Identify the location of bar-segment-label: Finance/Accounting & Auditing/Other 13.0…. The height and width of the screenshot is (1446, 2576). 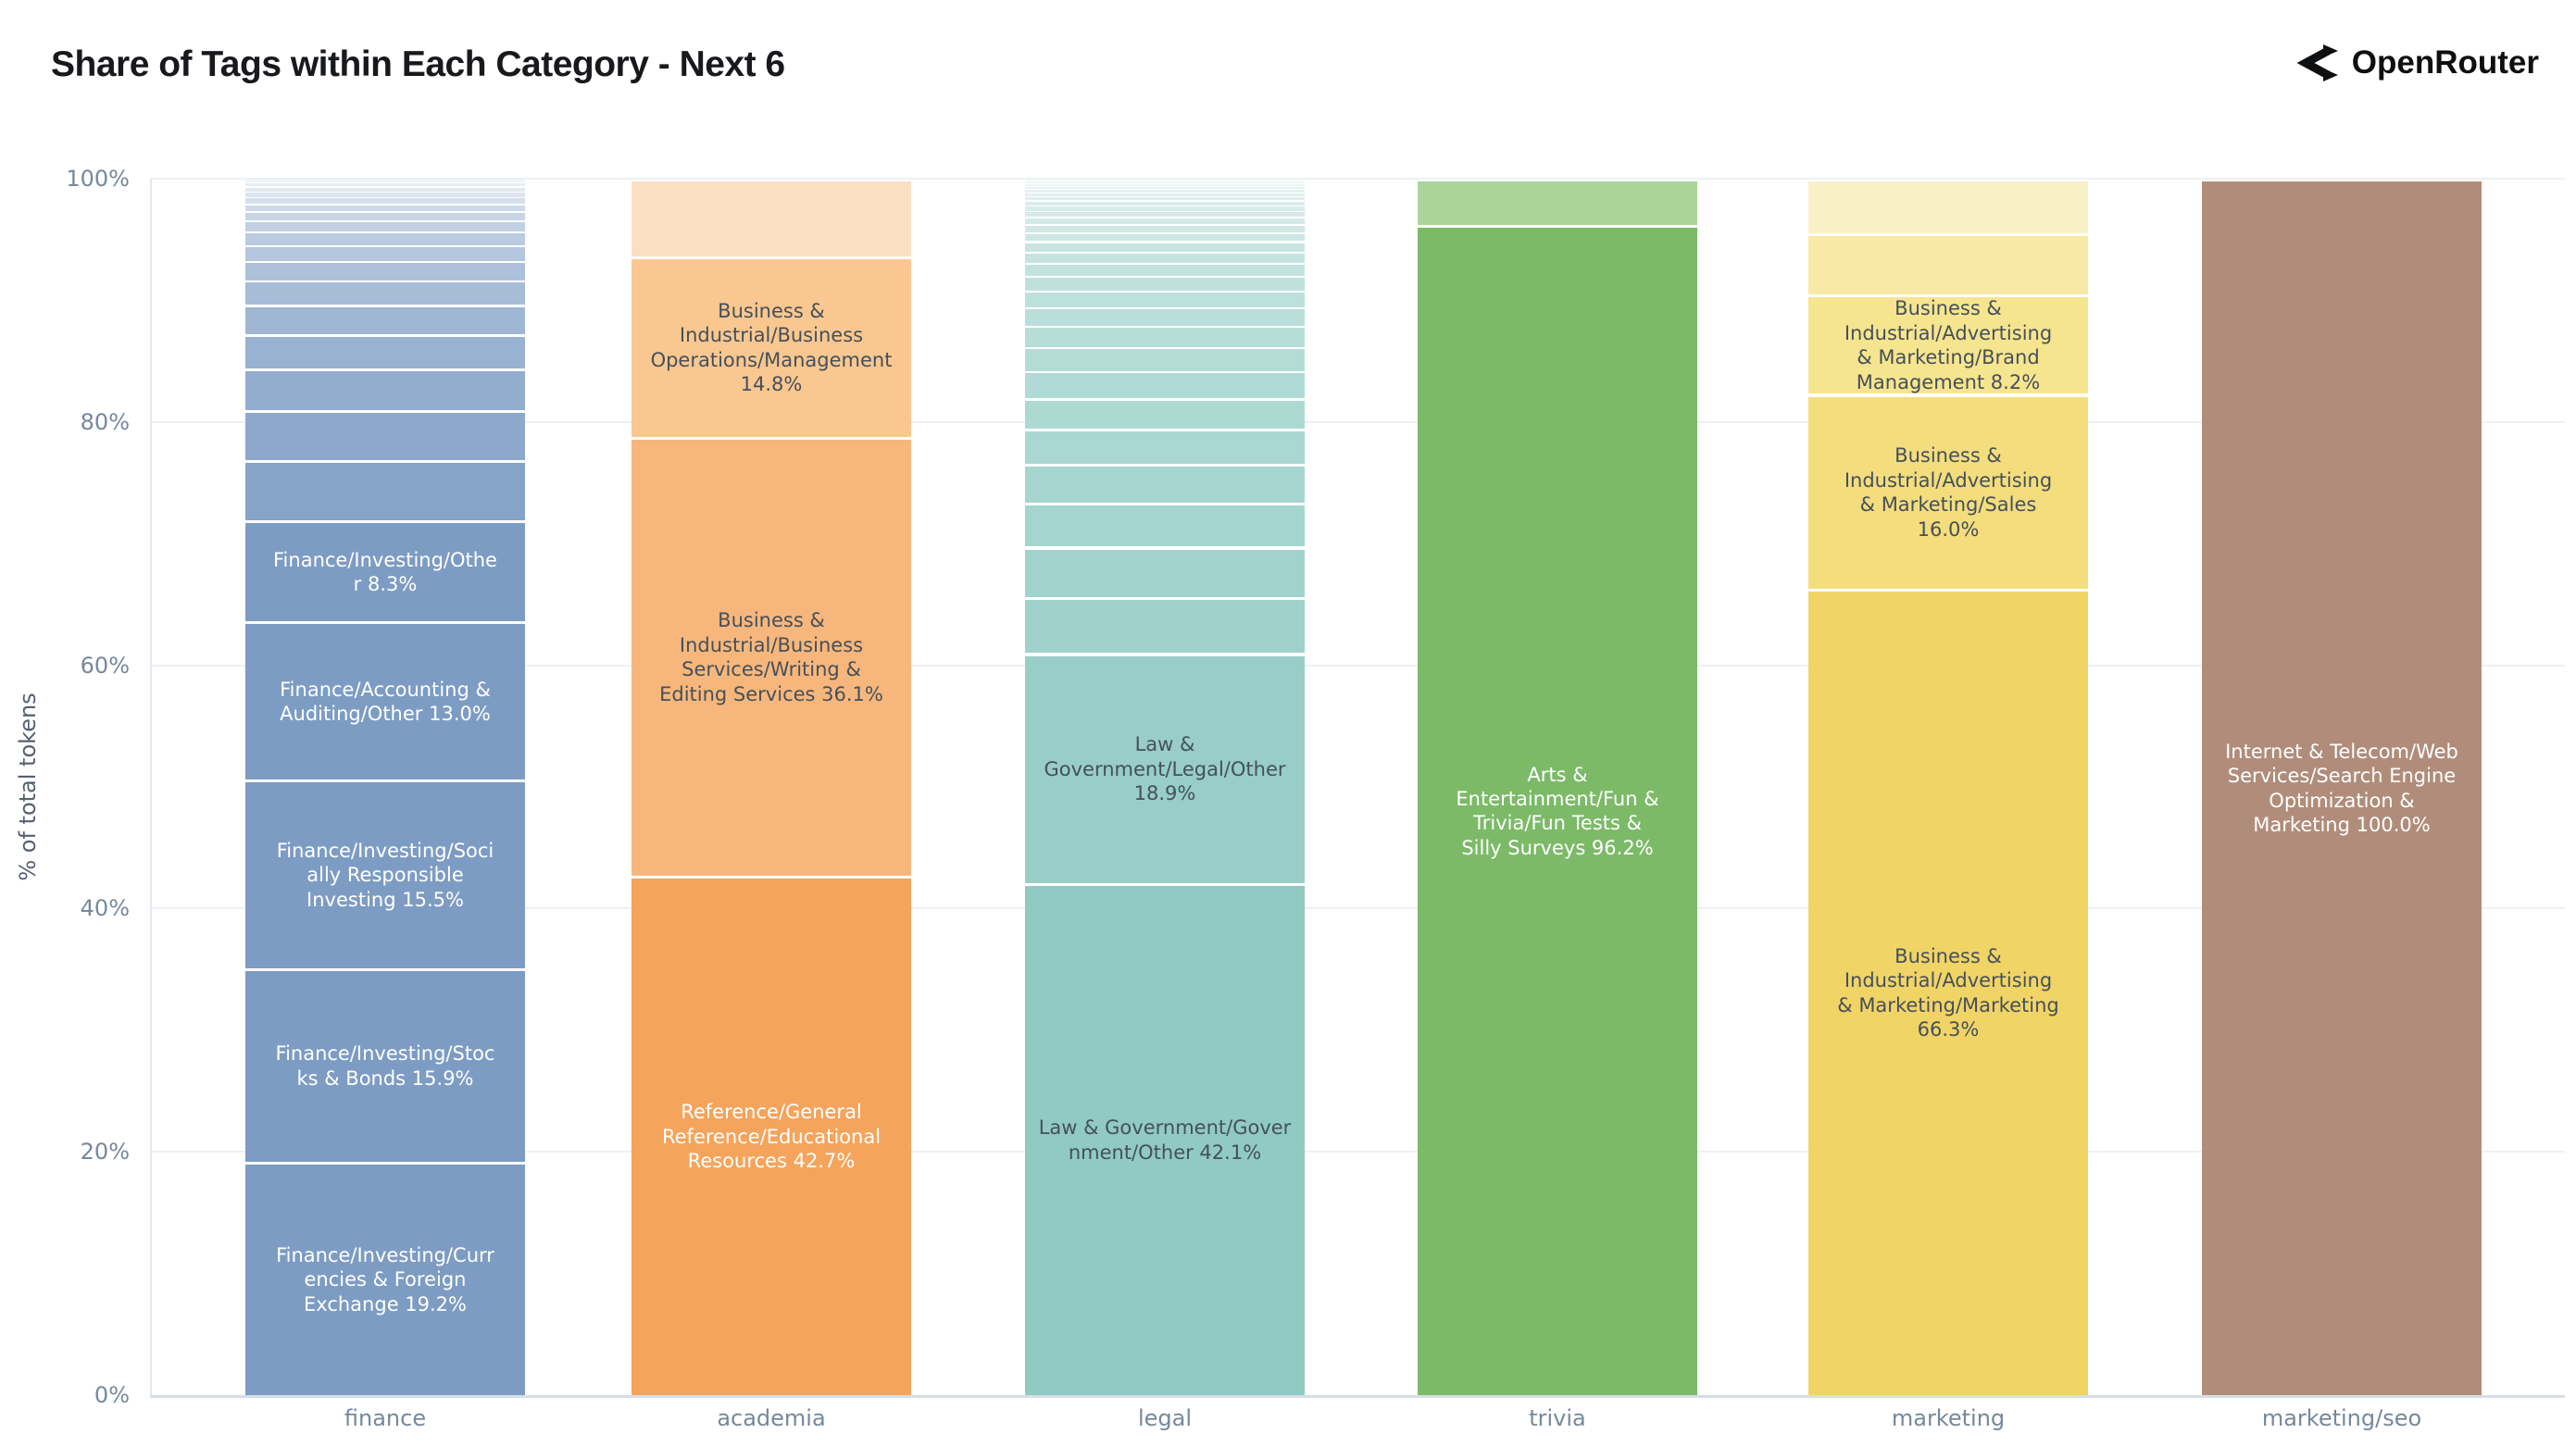
(385, 702).